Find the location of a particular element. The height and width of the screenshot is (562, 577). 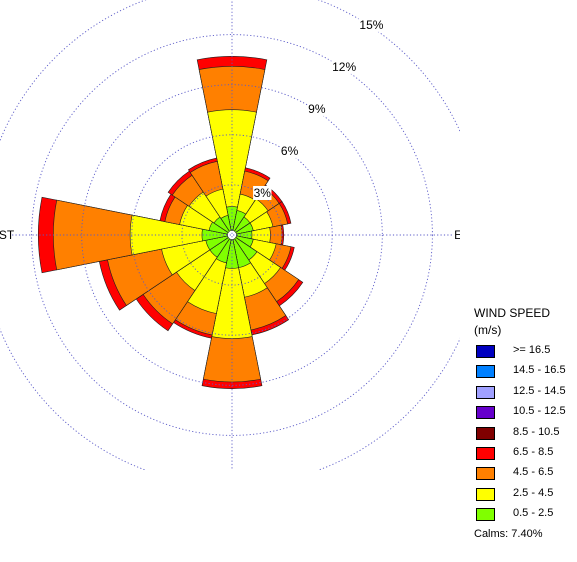

legend-label: 10.5 - 12.5 is located at coordinates (539, 411).